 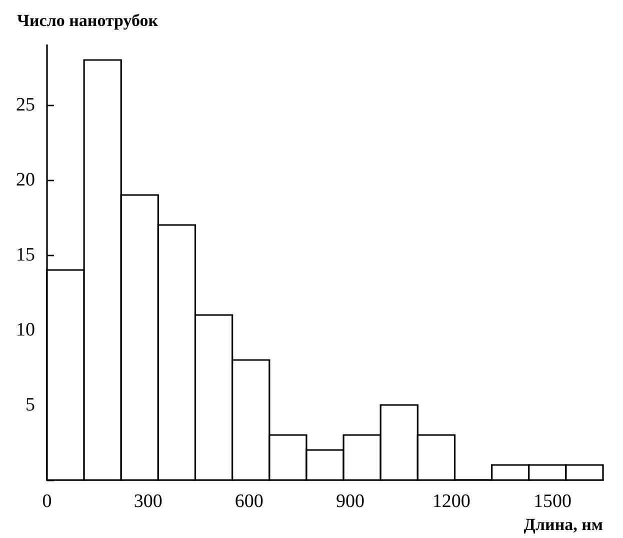 I want to click on y-tick-label: 15, so click(x=25, y=255).